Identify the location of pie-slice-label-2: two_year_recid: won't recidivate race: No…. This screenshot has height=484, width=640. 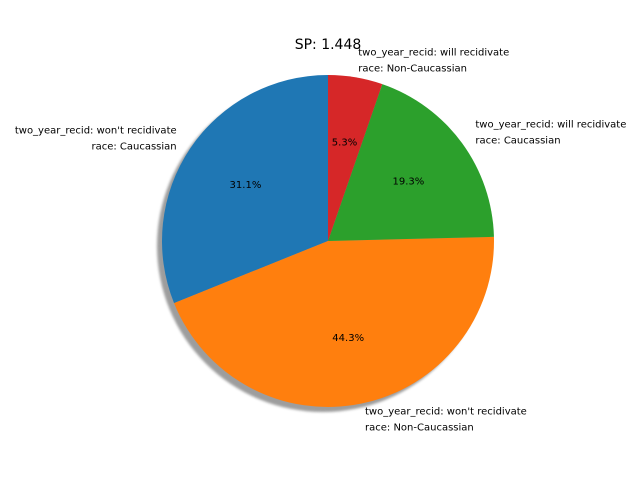
(446, 419).